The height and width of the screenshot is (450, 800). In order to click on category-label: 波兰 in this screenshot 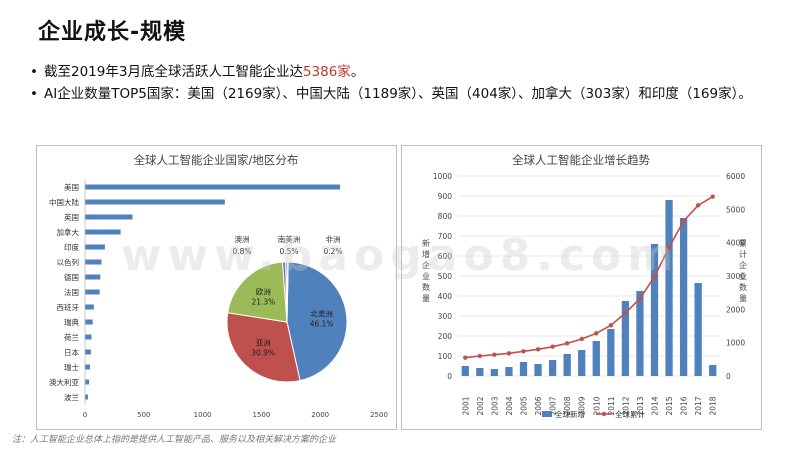, I will do `click(71, 397)`.